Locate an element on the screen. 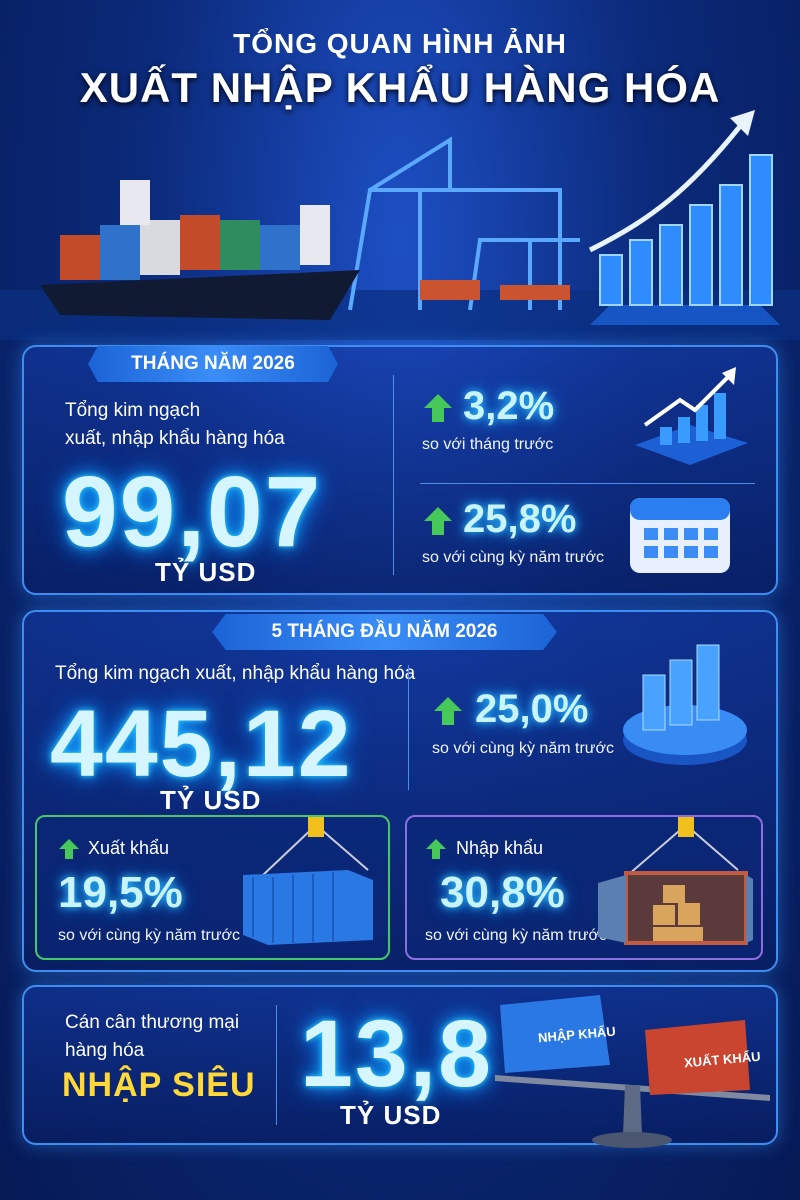  title-line-2: XUẤT NHẬP KHẨU HÀNG HÓA is located at coordinates (400, 87).